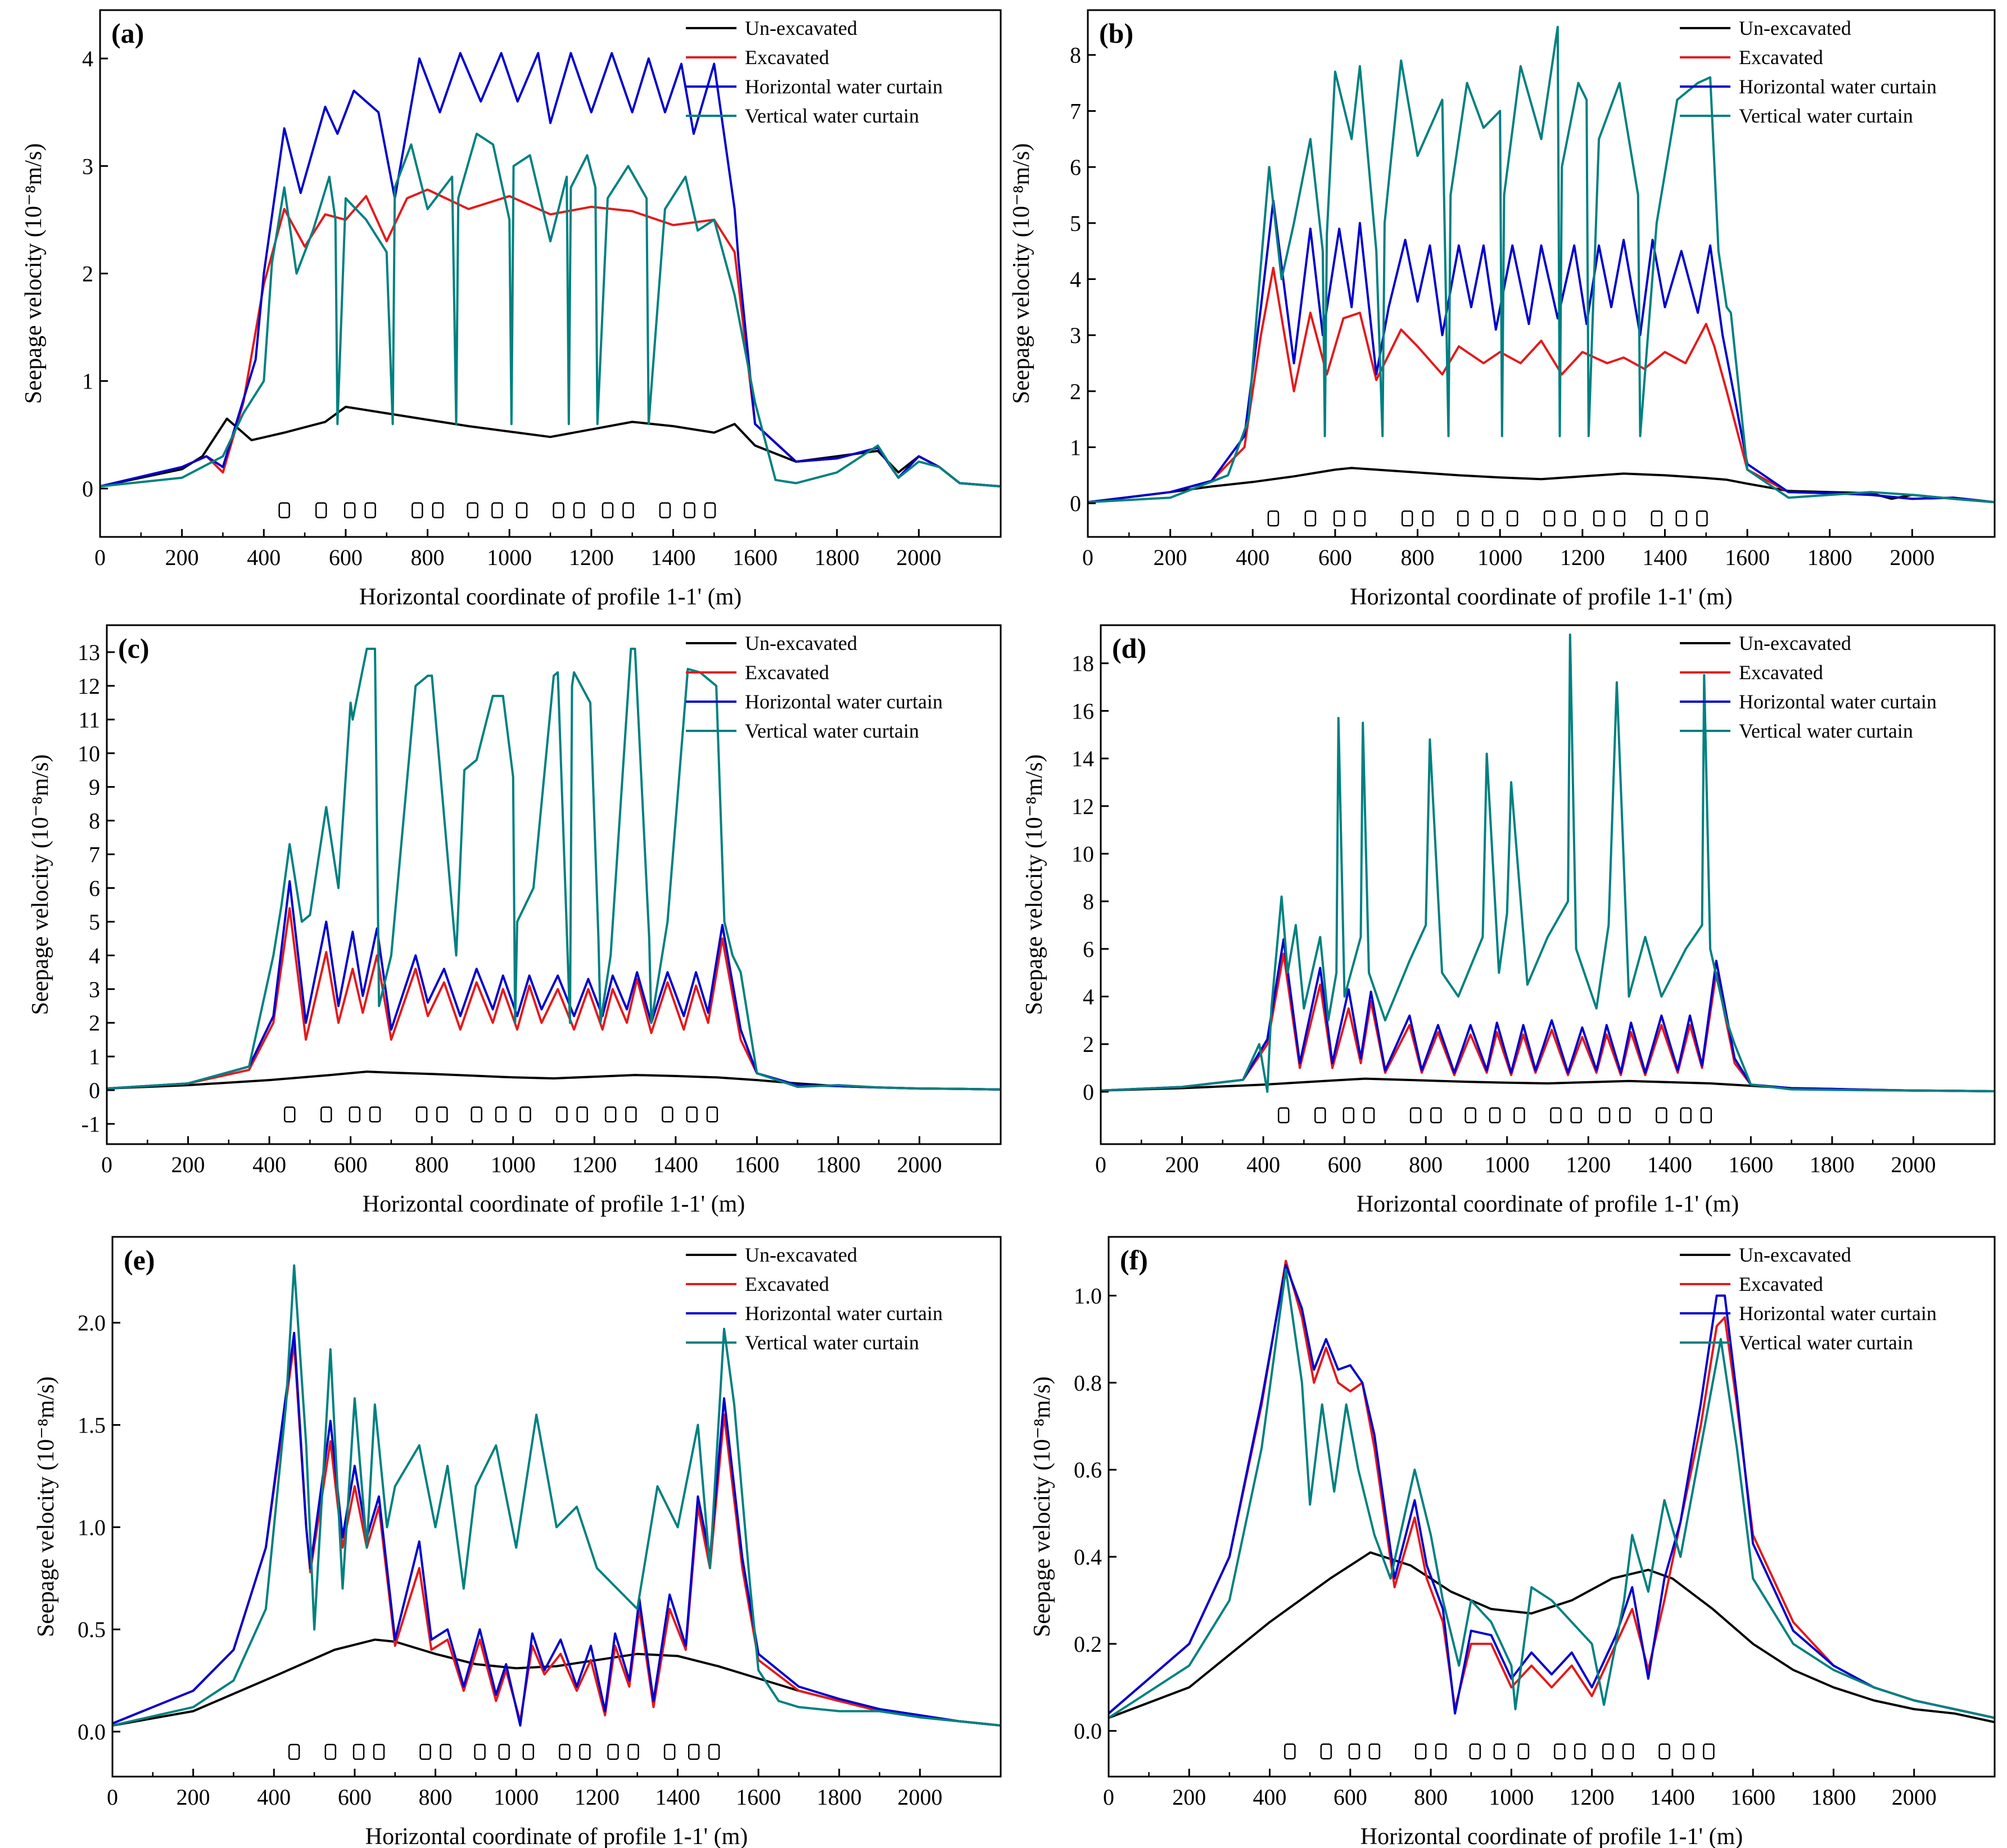  Describe the element at coordinates (1088, 1644) in the screenshot. I see `y-tick-label: 0.2` at that location.